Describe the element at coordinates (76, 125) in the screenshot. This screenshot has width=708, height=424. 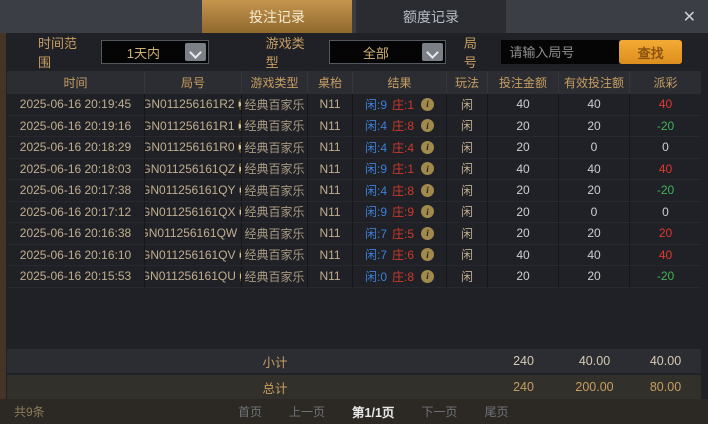
I see `cell-time: 2025-06-16 20:19:16` at that location.